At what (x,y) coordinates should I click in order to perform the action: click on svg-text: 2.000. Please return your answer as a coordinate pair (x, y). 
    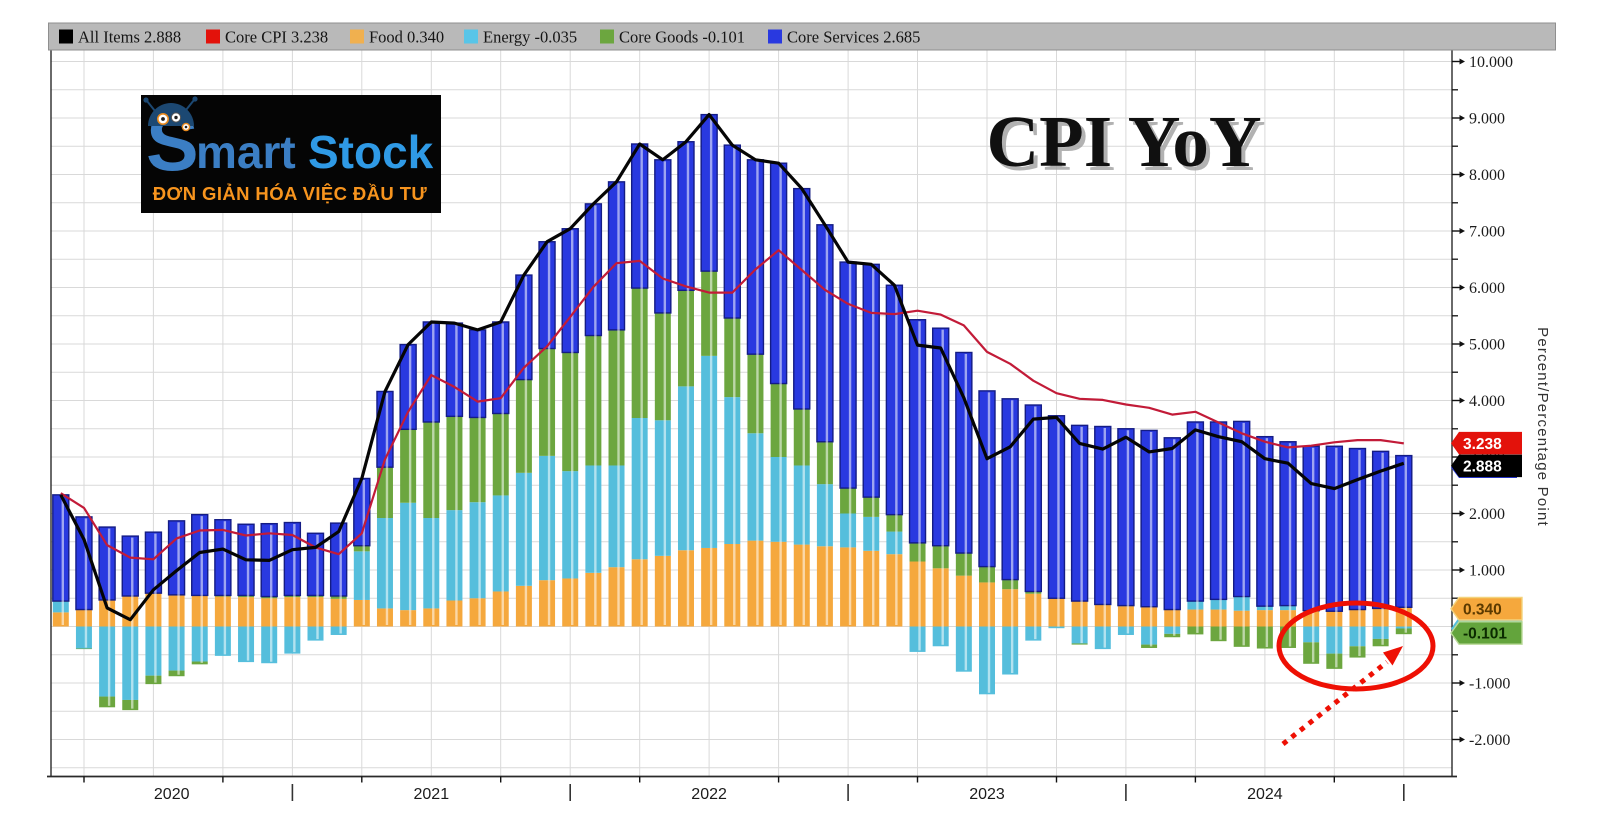
    Looking at the image, I should click on (1487, 514).